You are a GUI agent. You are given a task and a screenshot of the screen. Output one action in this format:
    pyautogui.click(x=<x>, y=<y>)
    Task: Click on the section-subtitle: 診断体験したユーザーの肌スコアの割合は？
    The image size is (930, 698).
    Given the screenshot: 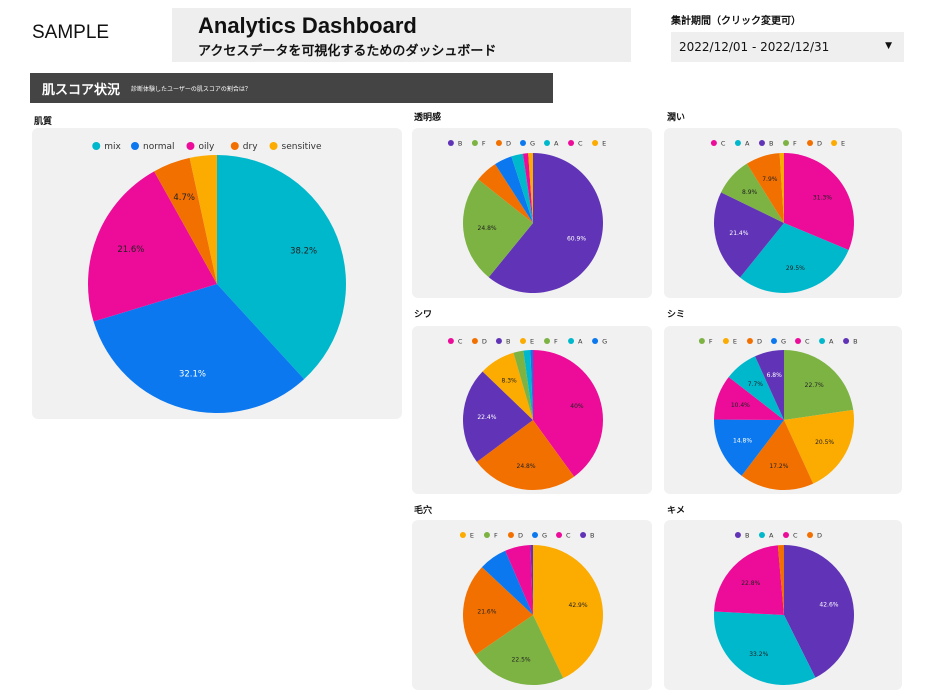 What is the action you would take?
    pyautogui.click(x=191, y=89)
    